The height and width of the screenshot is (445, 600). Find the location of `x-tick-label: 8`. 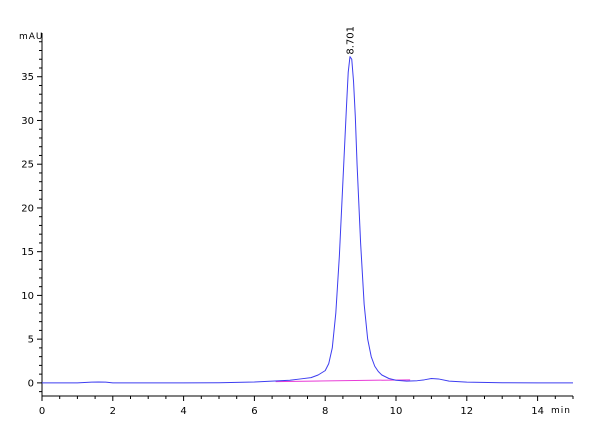

x-tick-label: 8 is located at coordinates (325, 411).